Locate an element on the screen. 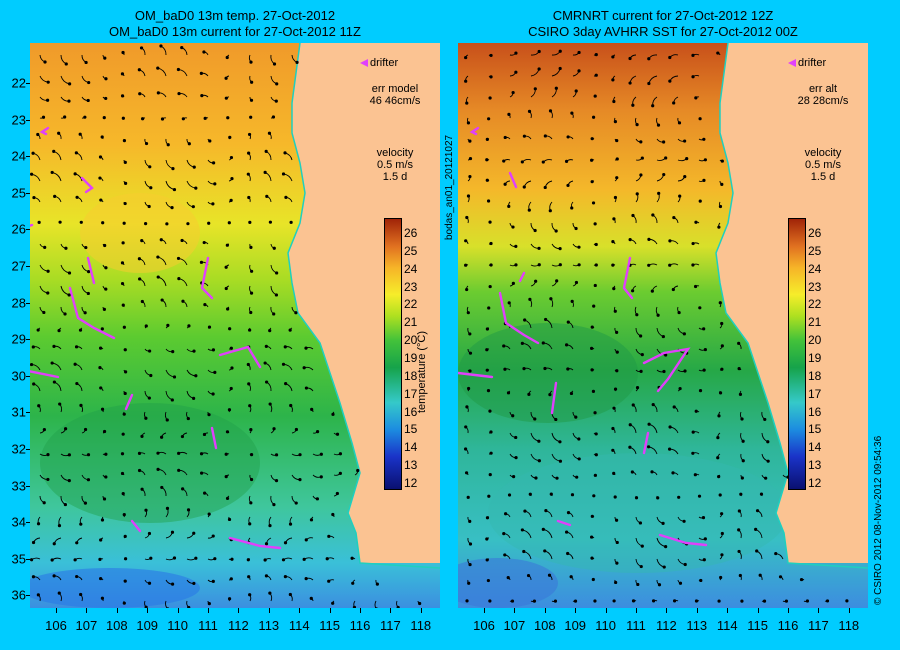 The width and height of the screenshot is (900, 650). colorbar-tick-label: 18 is located at coordinates (411, 375).